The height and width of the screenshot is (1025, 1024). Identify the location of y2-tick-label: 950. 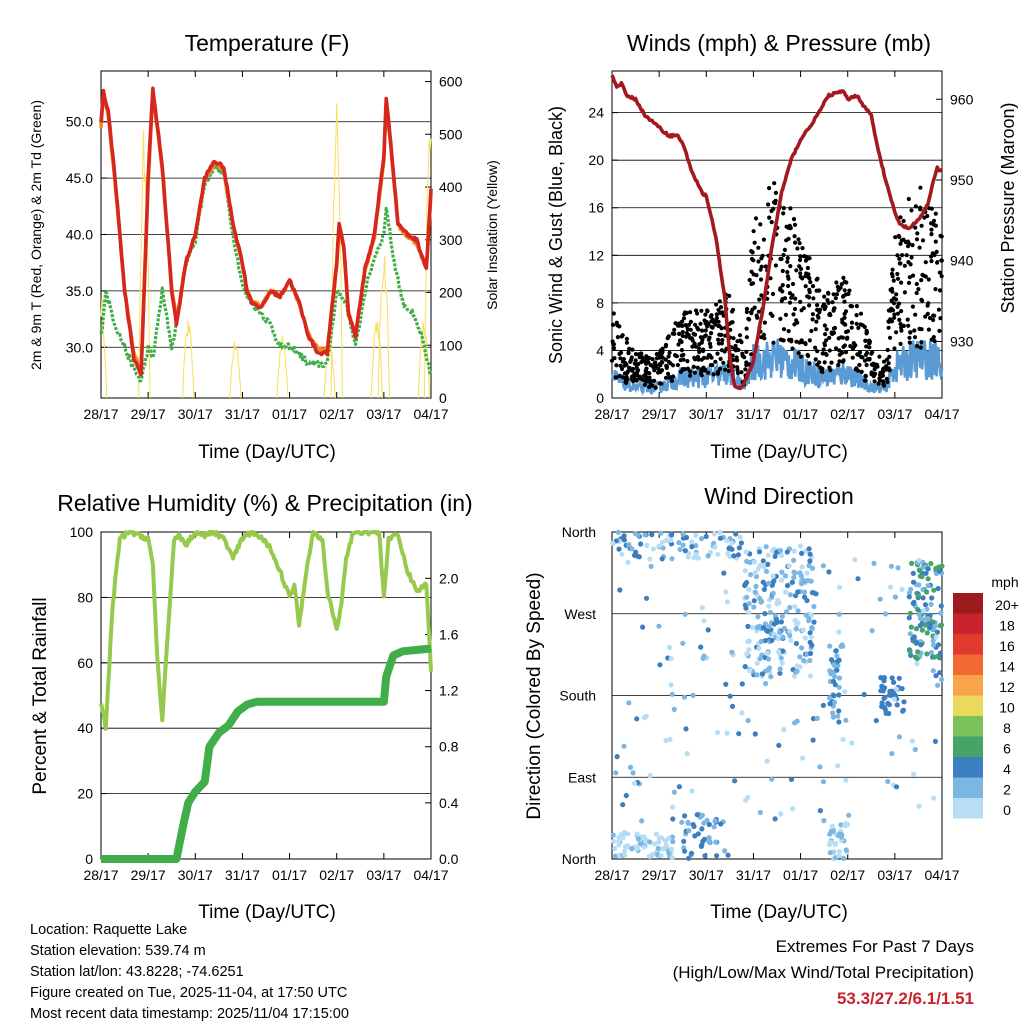
(962, 180).